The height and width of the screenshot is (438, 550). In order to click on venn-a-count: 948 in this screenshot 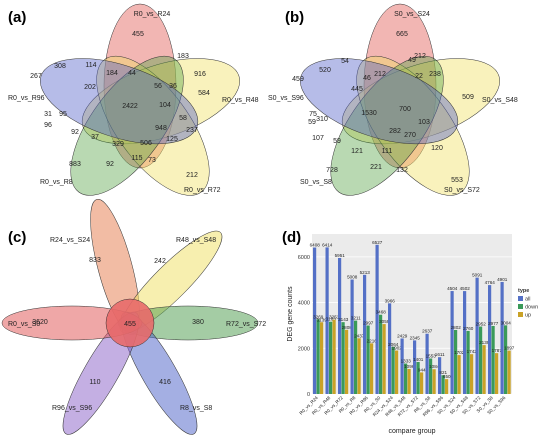, I will do `click(161, 128)`.